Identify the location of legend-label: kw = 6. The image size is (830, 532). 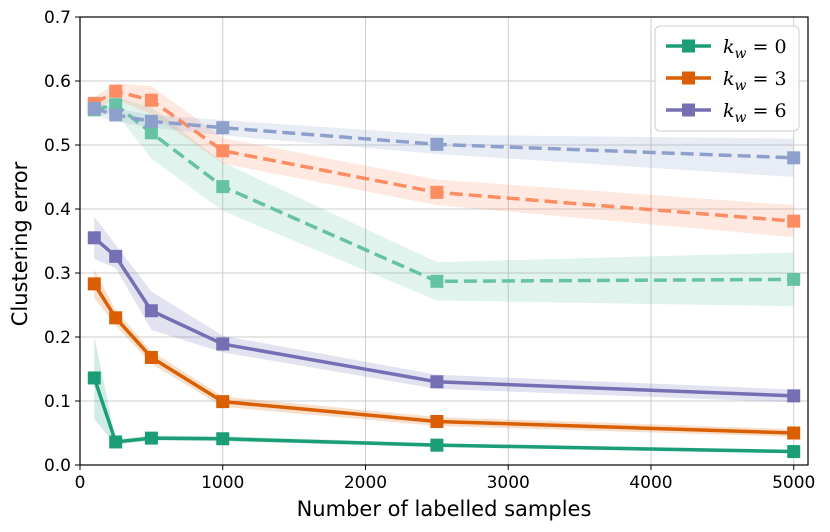
(755, 113).